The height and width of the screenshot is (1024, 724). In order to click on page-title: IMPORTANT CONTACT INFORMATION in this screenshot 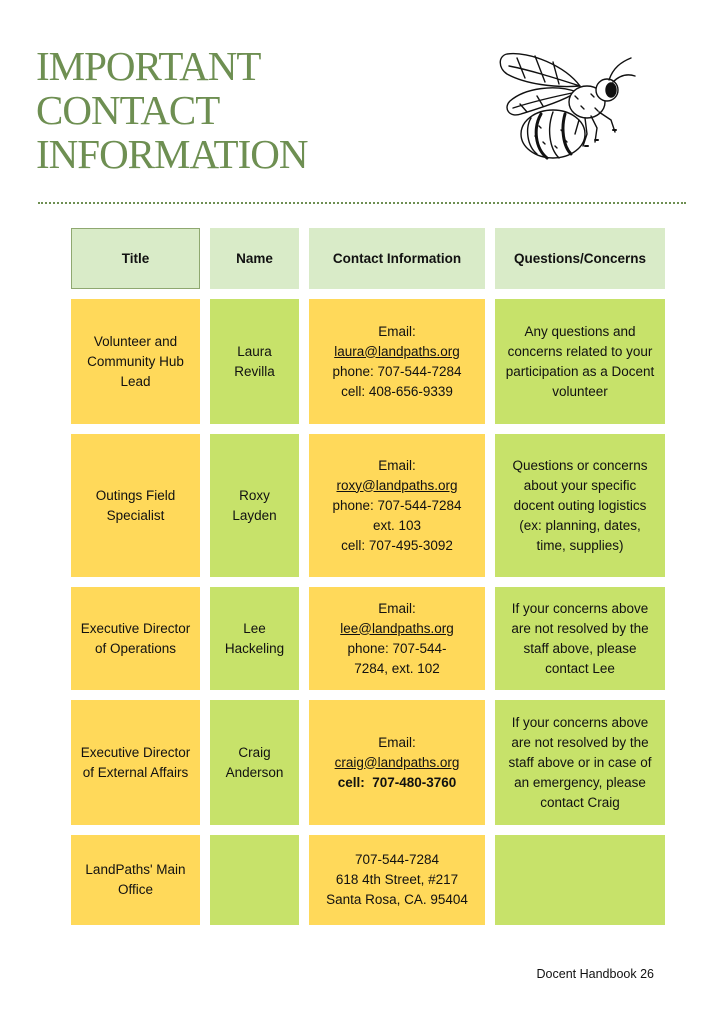, I will do `click(236, 110)`.